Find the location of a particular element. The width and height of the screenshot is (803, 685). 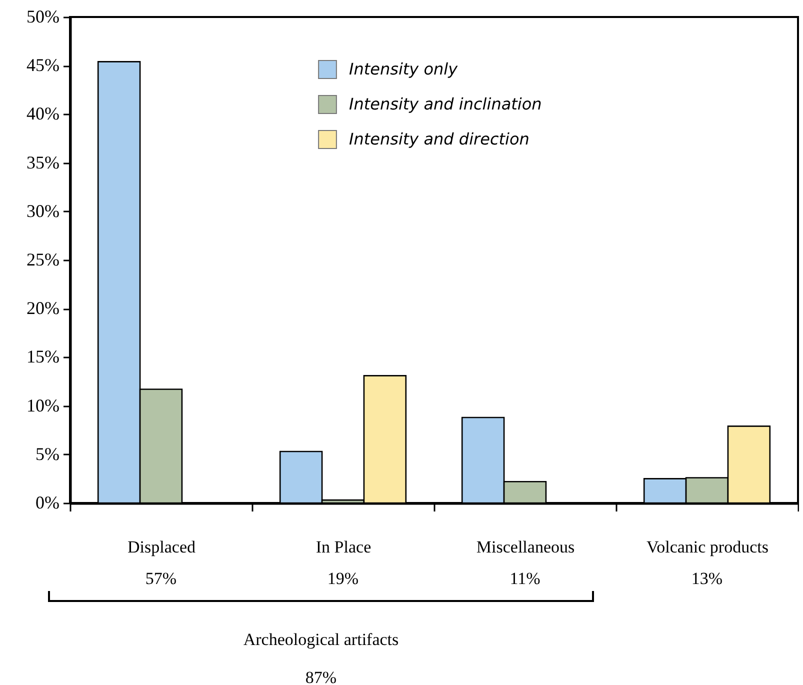

text: 11% is located at coordinates (525, 578).